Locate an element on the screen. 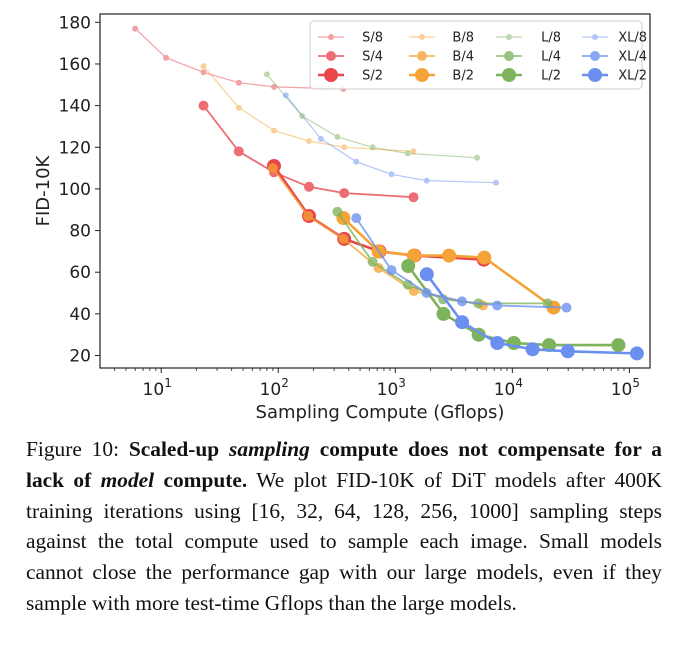 This screenshot has height=666, width=683. x-tick-label: 10⁴ is located at coordinates (508, 388).